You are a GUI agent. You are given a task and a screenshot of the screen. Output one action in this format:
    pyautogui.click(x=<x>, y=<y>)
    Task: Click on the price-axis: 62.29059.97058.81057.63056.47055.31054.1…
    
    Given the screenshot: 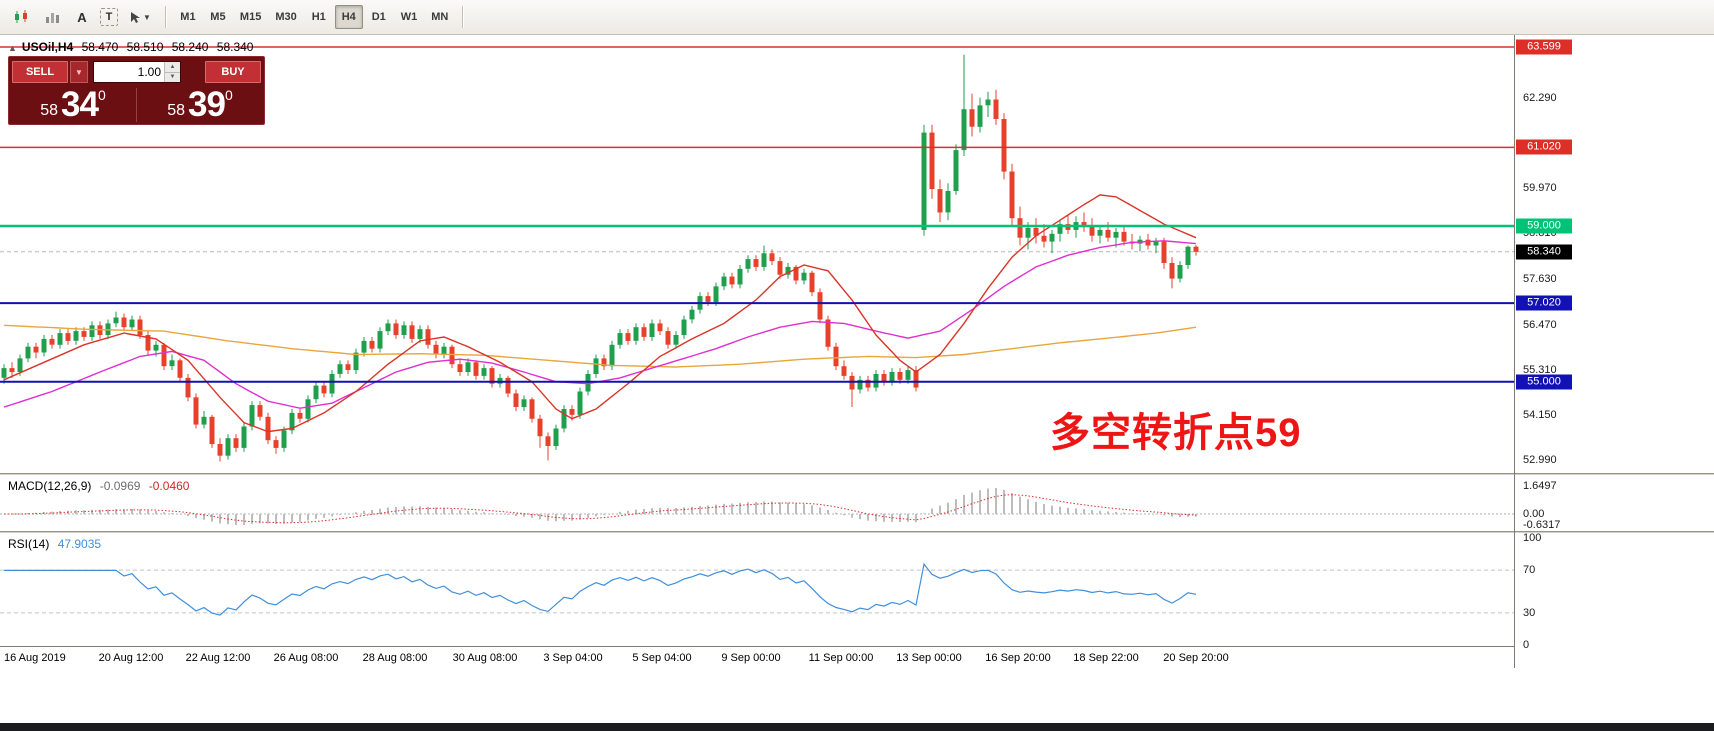 What is the action you would take?
    pyautogui.click(x=1614, y=365)
    